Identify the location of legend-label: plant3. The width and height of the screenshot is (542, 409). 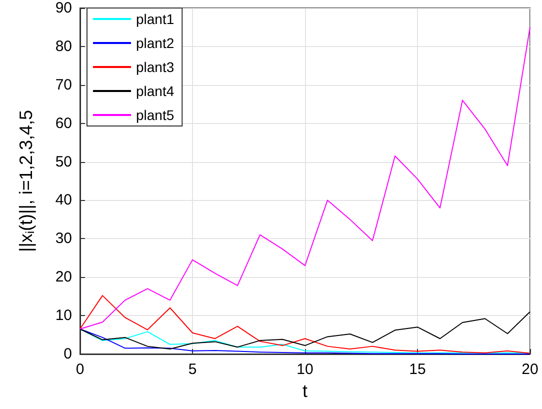
(155, 67).